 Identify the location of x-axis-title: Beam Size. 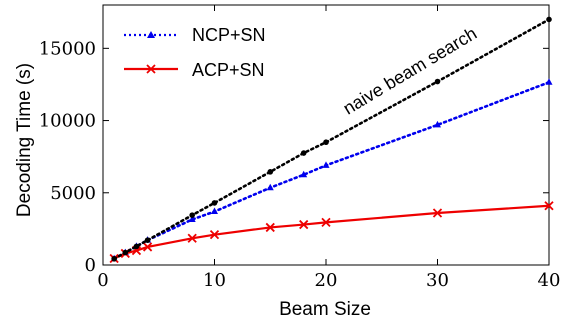
(325, 309).